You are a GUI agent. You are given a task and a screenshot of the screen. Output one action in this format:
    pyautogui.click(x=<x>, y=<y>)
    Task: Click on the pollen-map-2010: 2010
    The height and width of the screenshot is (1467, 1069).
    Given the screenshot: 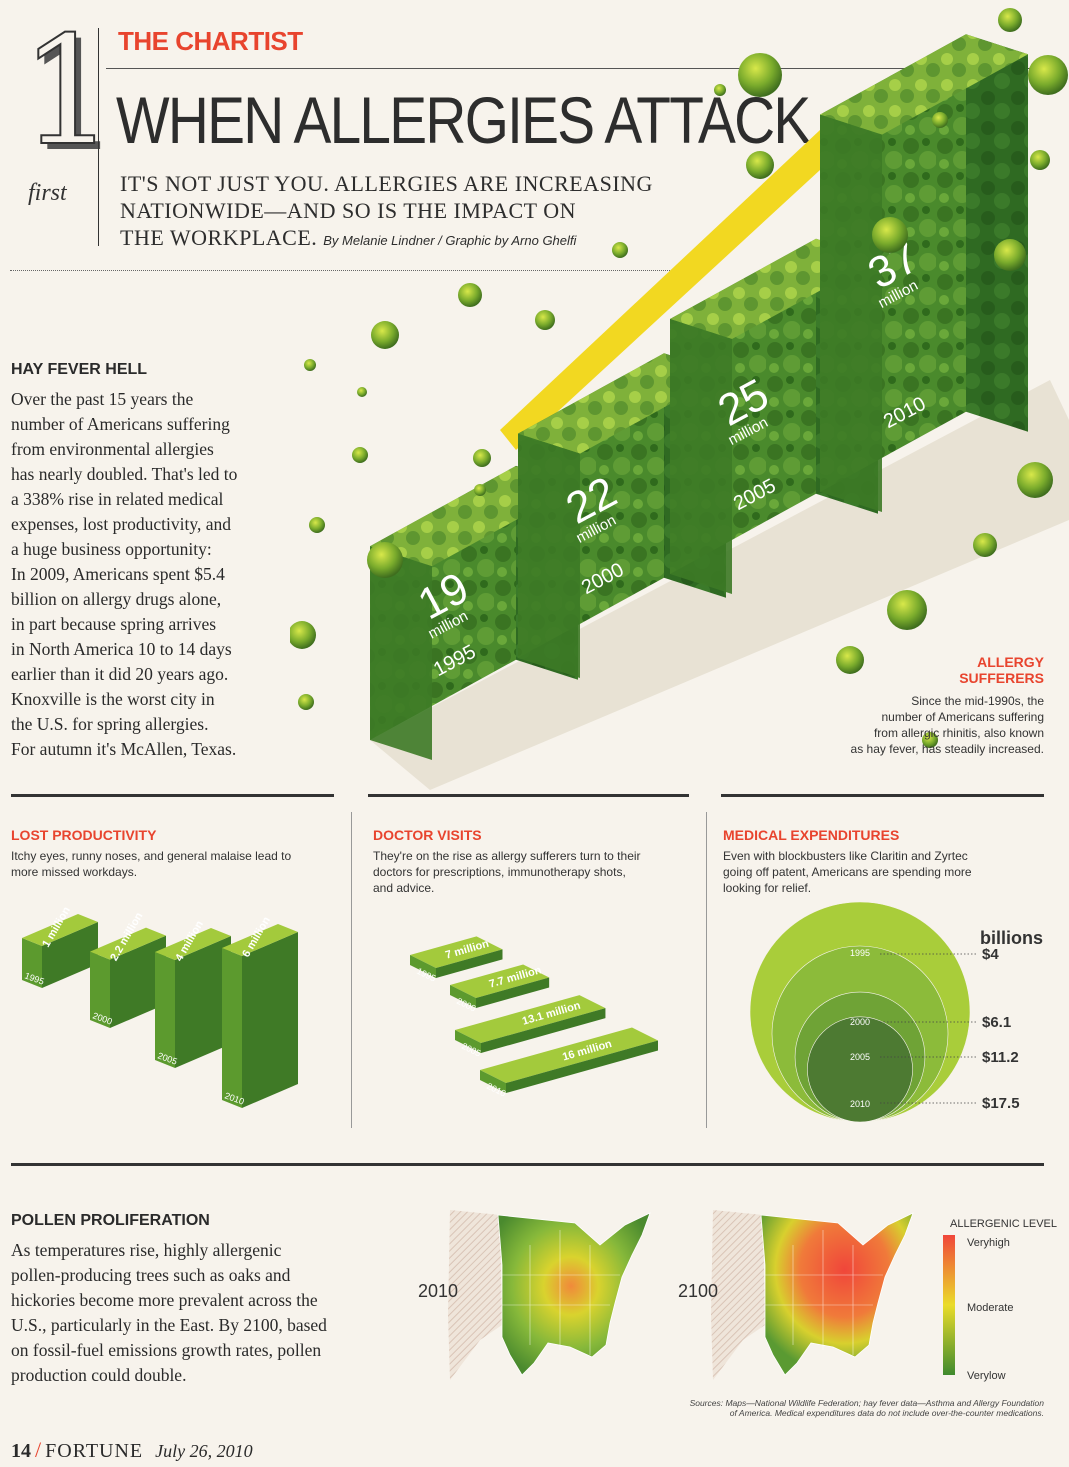 What is the action you would take?
    pyautogui.click(x=534, y=1295)
    